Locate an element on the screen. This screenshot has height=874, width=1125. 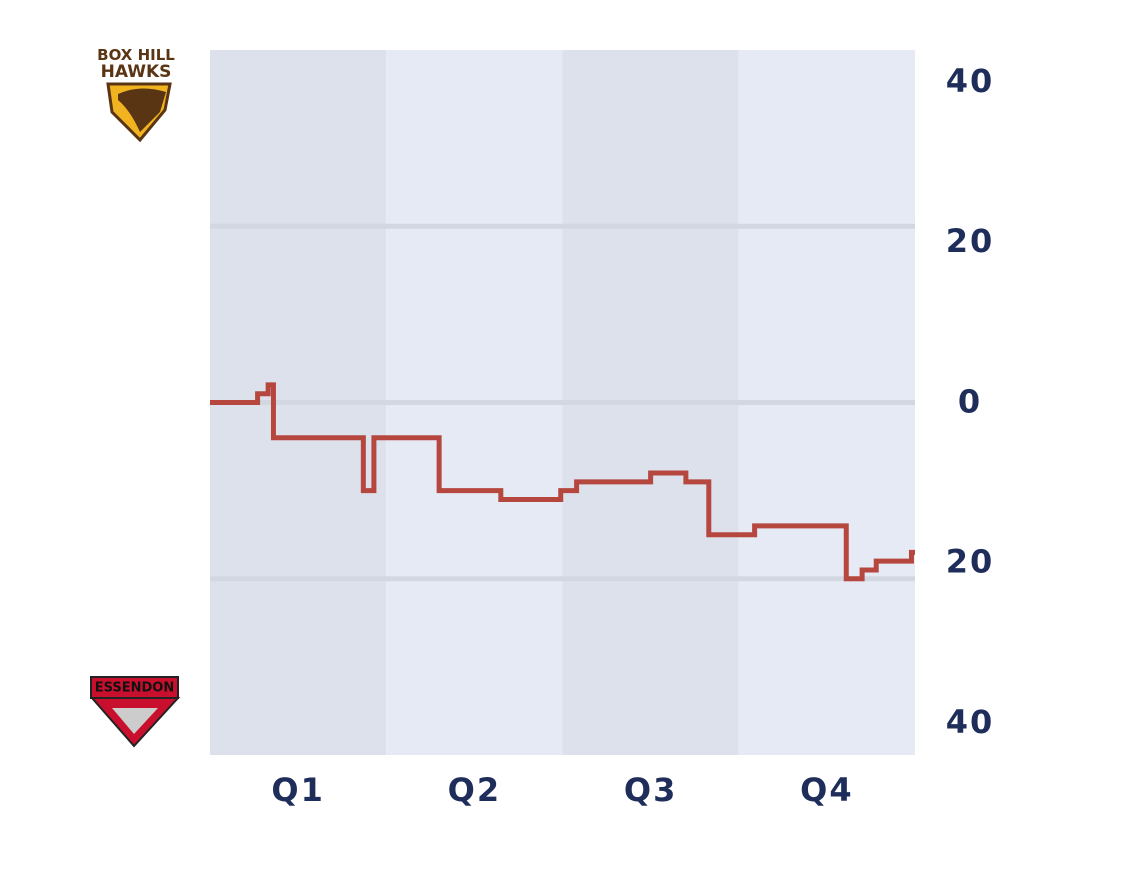
y-tick-label: 0 is located at coordinates (970, 401).